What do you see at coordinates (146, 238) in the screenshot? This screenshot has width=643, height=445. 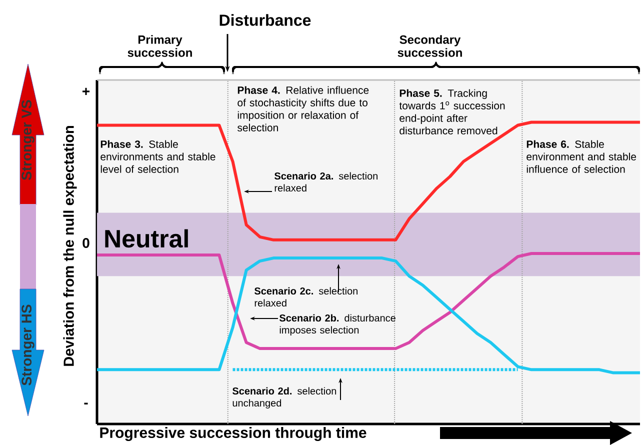 I see `band-label: Neutral` at bounding box center [146, 238].